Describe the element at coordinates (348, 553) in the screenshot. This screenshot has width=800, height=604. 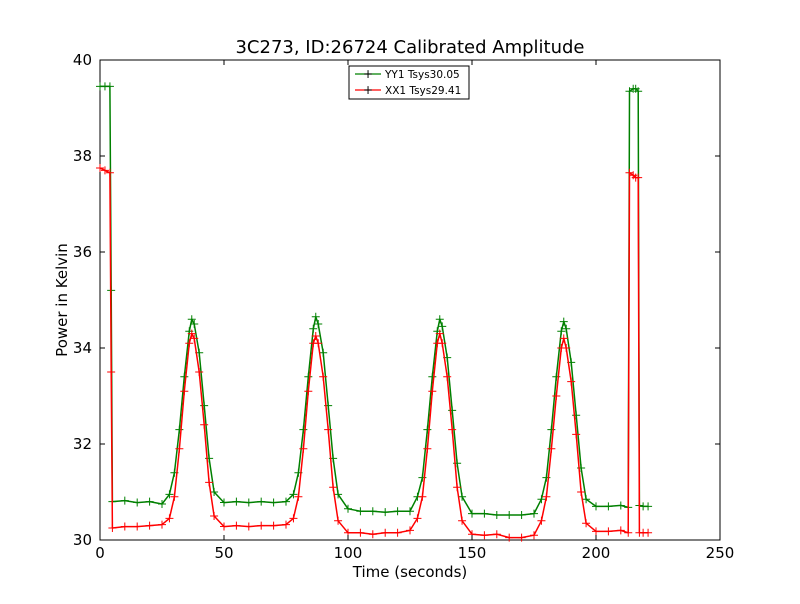
I see `x-tick-label: 100` at that location.